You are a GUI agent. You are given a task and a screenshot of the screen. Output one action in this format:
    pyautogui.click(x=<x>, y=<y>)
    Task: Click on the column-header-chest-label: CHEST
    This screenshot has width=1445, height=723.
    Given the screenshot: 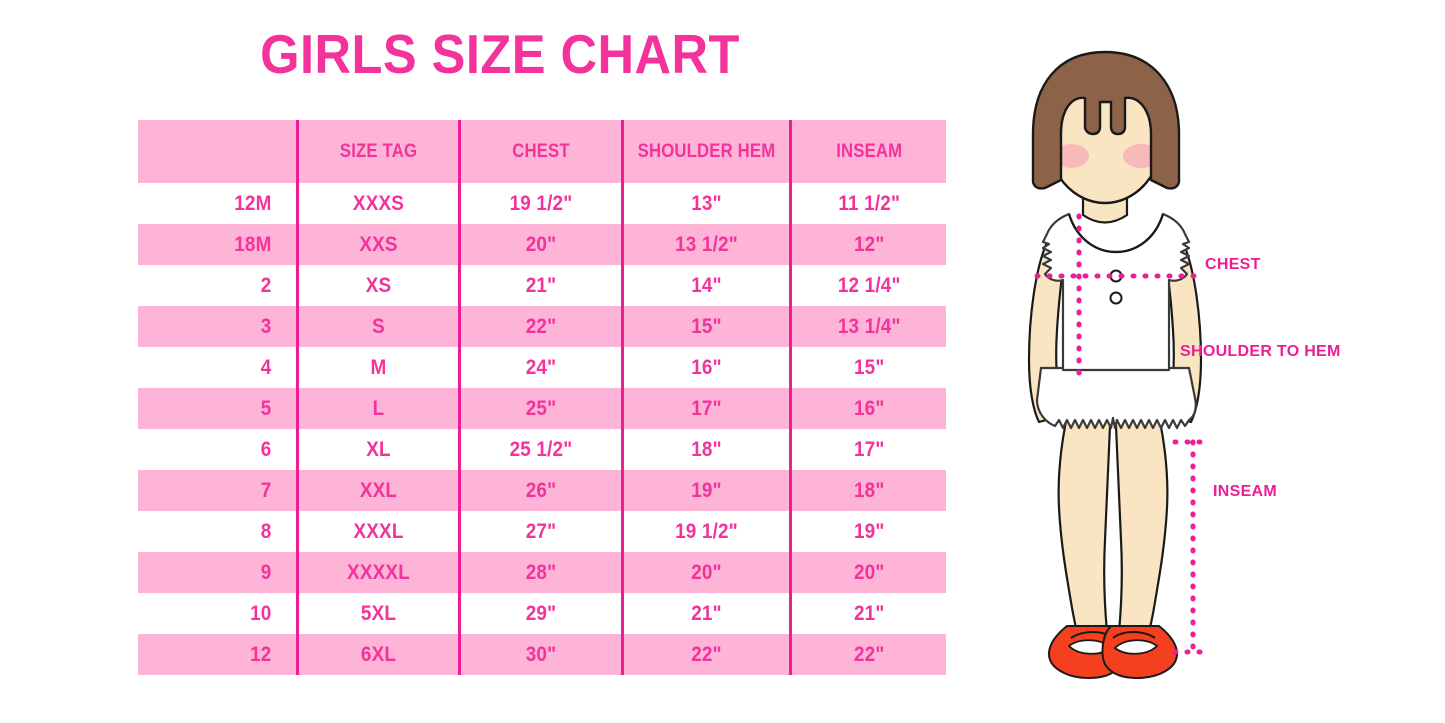 What is the action you would take?
    pyautogui.click(x=540, y=151)
    